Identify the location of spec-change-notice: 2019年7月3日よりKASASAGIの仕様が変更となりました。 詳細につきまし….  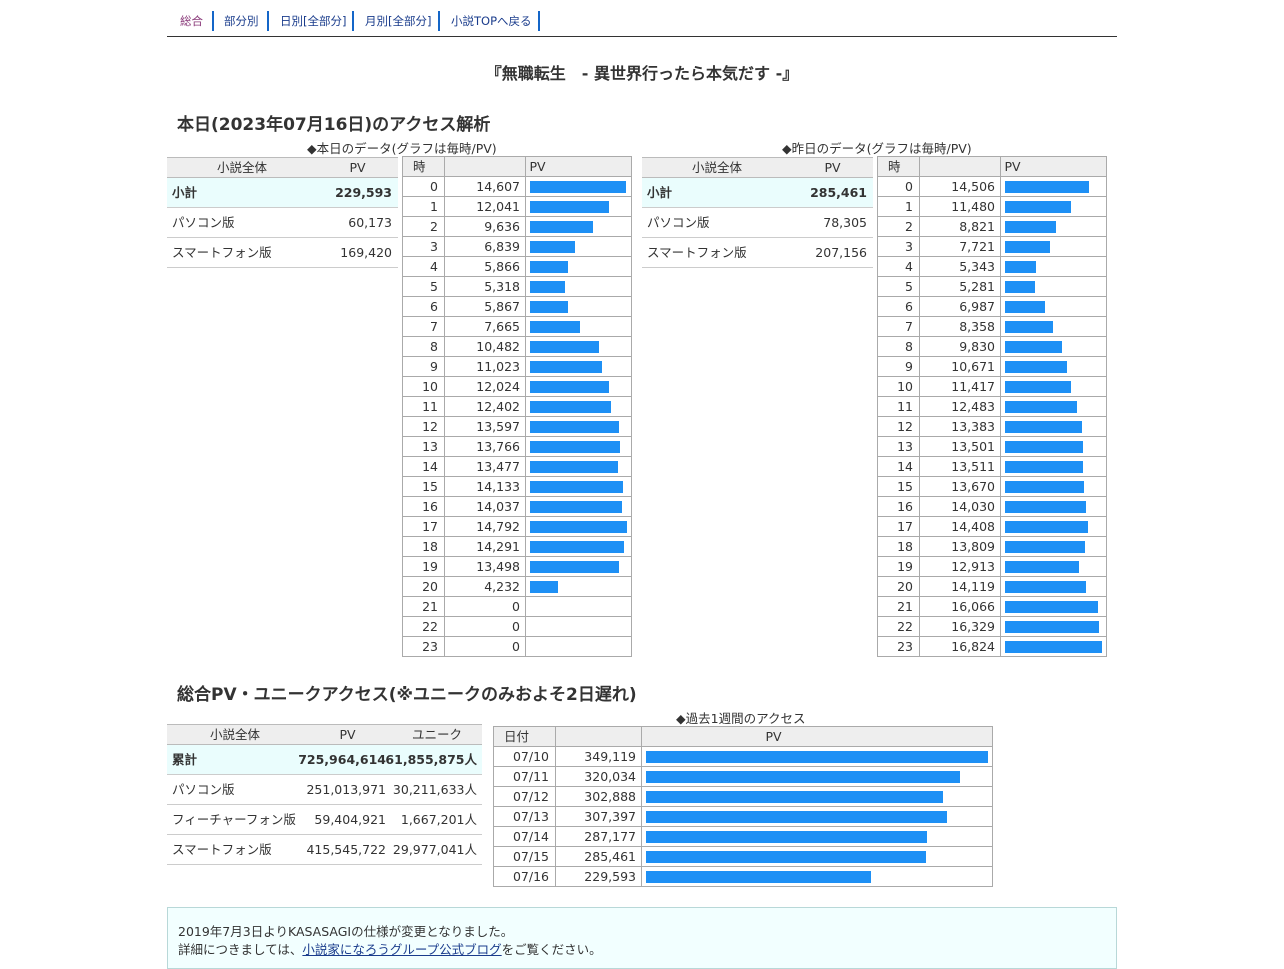
(642, 938).